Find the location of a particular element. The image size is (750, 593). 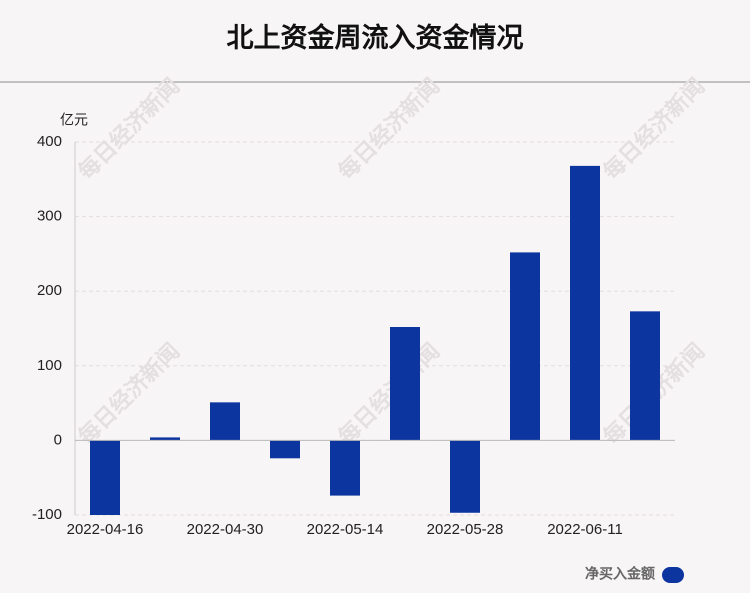

y-tick-label: 100 is located at coordinates (49, 365).